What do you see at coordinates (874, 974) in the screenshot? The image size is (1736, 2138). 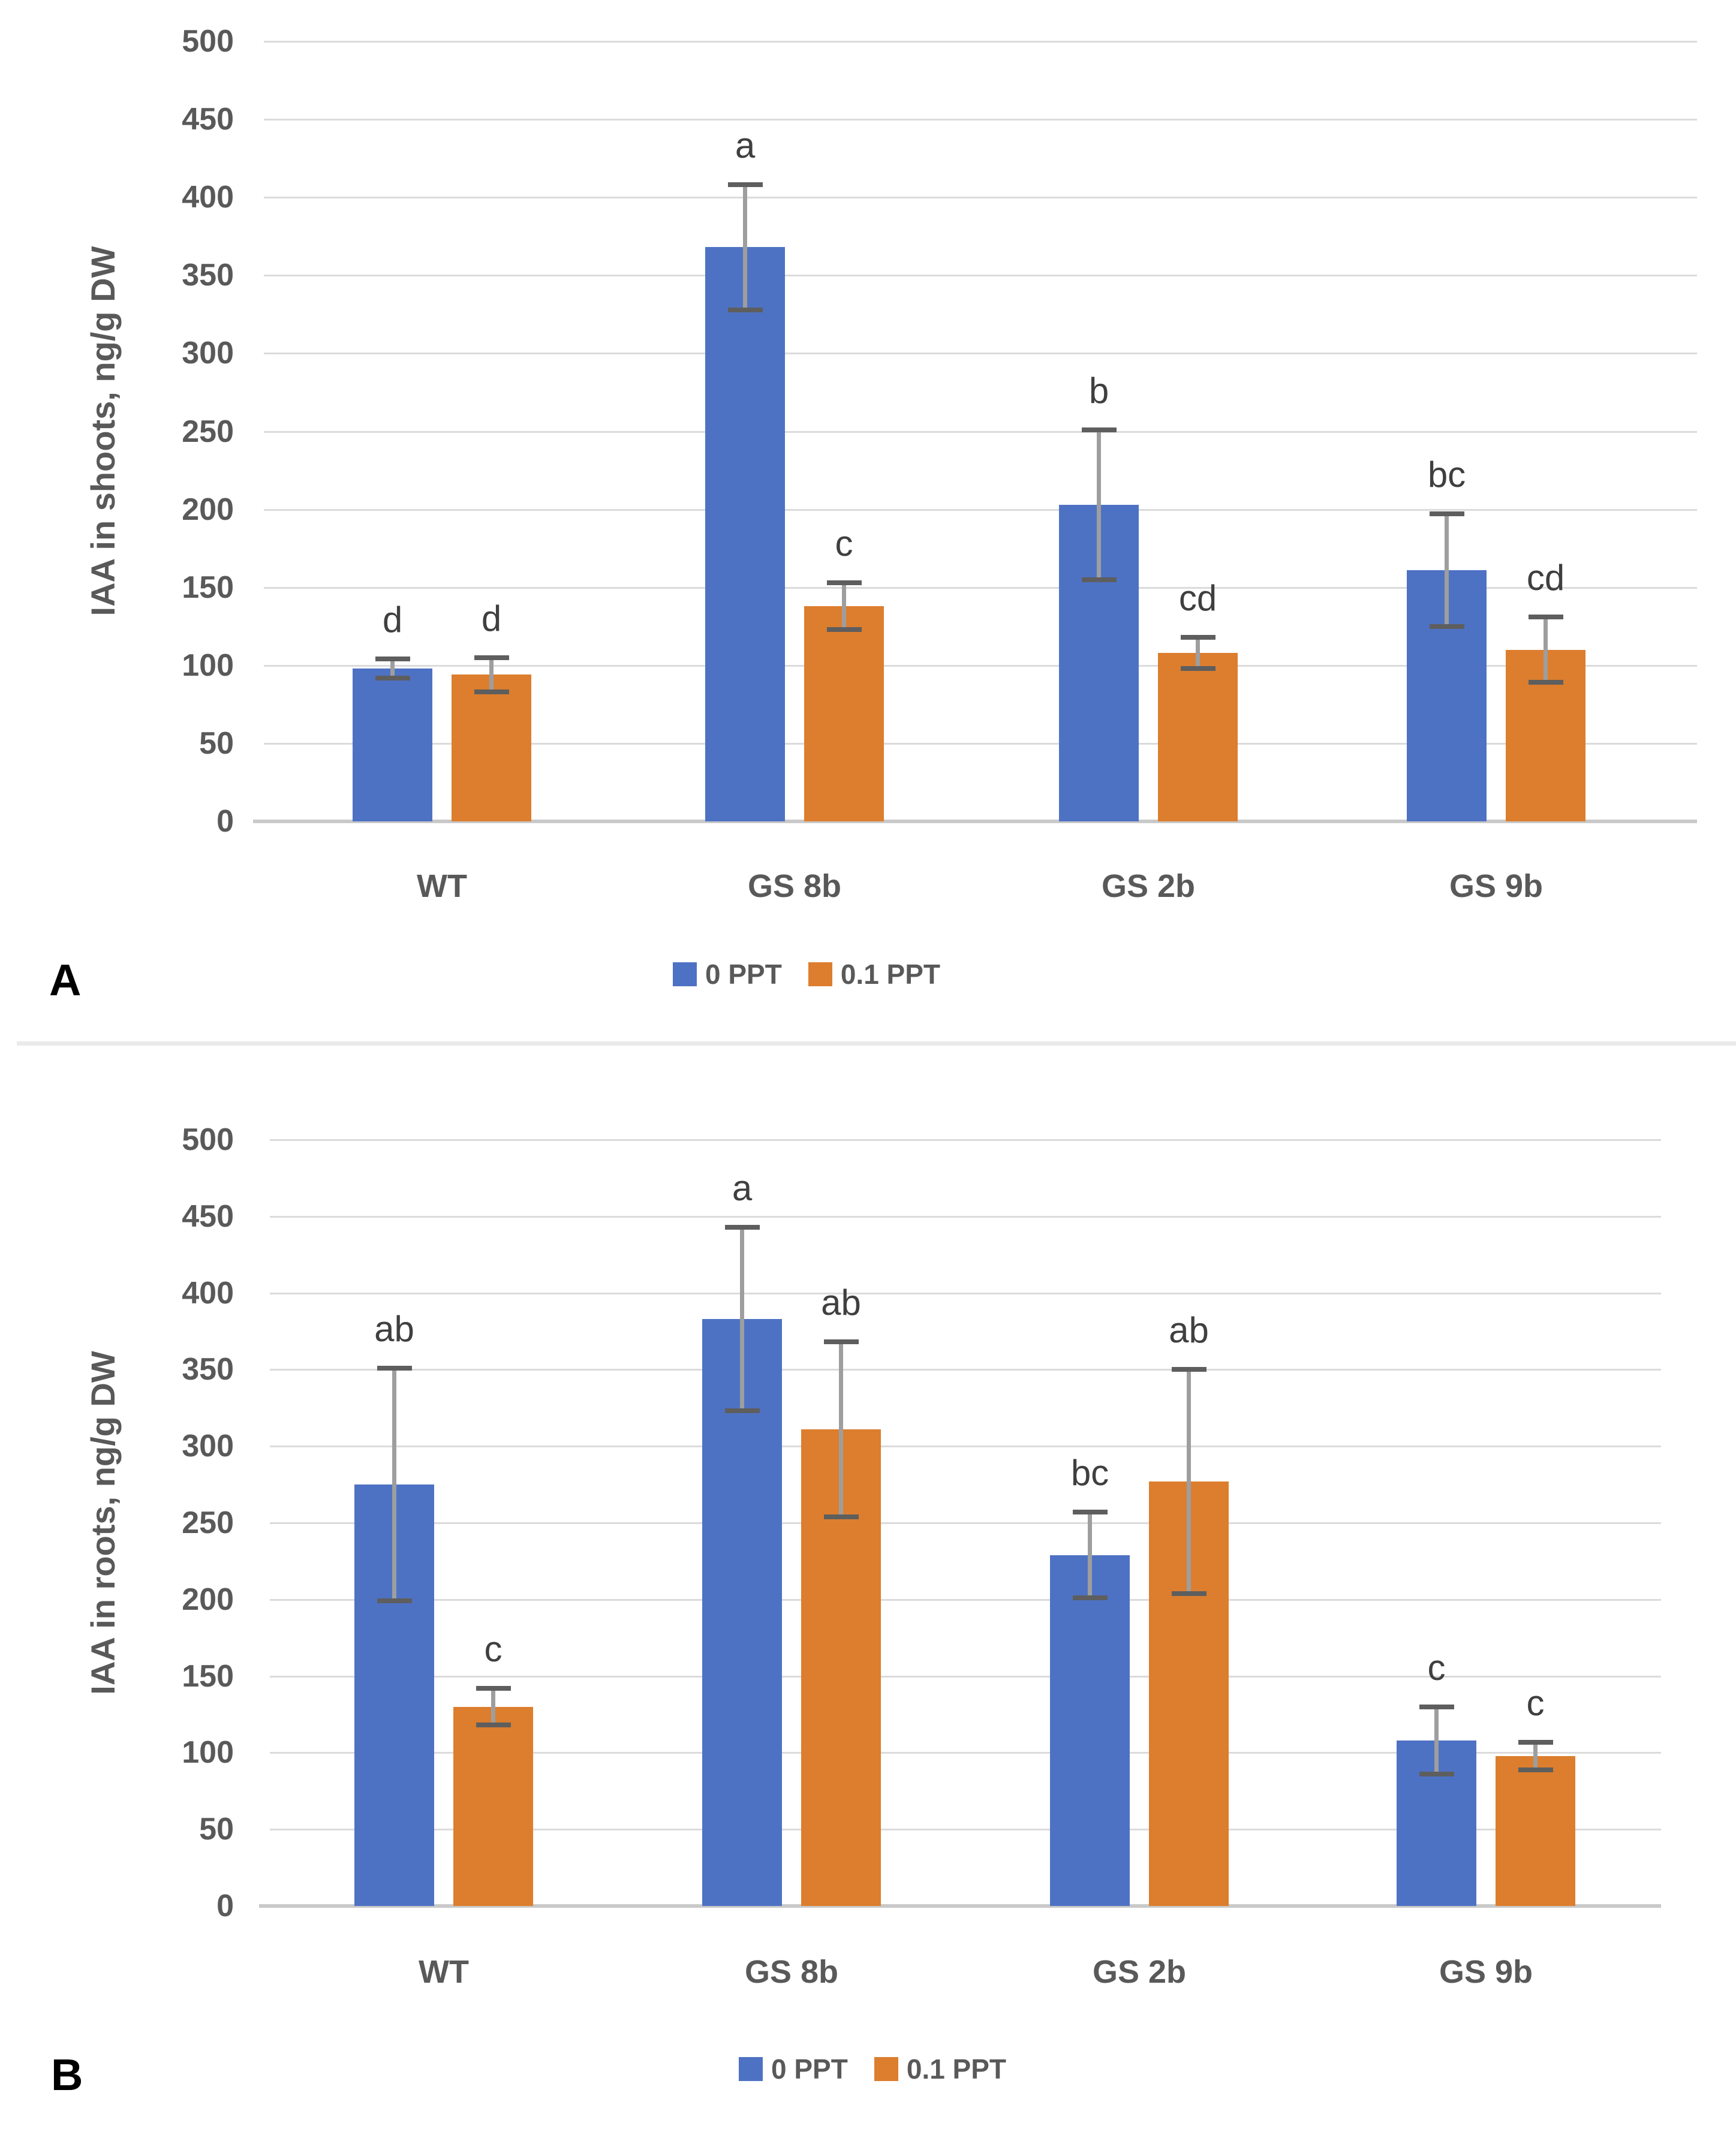 I see `legend-item-0p1ppt: 0.1 PPT` at bounding box center [874, 974].